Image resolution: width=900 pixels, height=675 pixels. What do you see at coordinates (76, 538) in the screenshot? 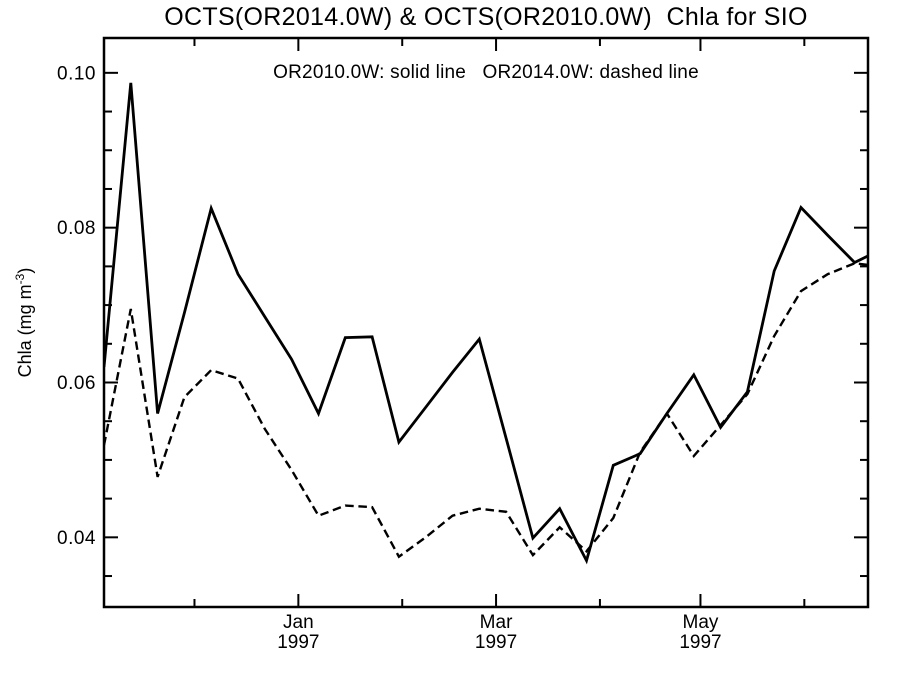
I see `y-tick-label-0.04: 0.04` at bounding box center [76, 538].